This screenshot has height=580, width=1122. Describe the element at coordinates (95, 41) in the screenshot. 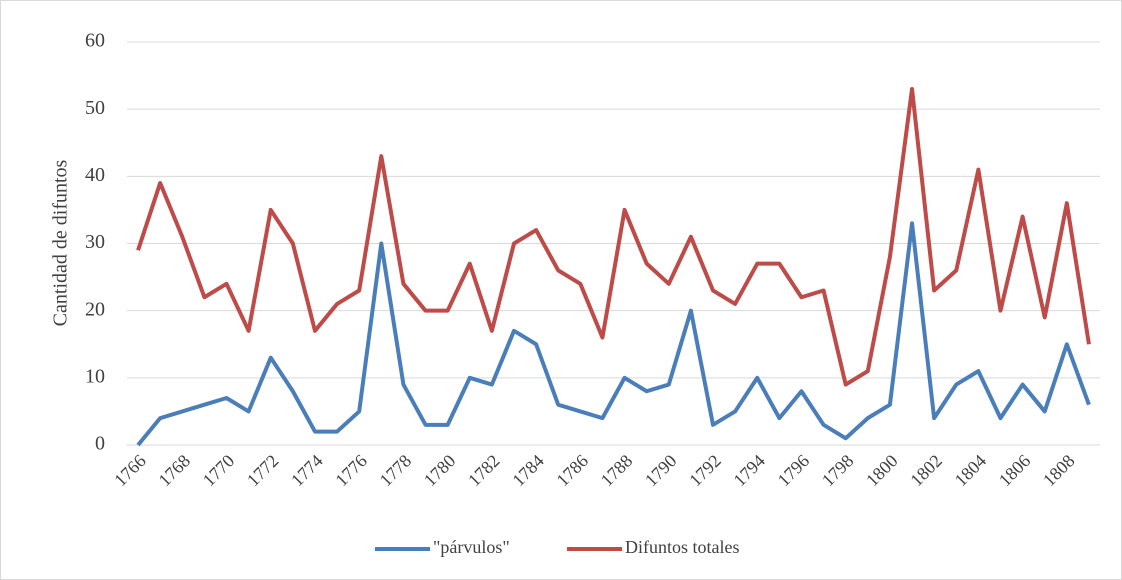

I see `y-tick-label: 60` at that location.